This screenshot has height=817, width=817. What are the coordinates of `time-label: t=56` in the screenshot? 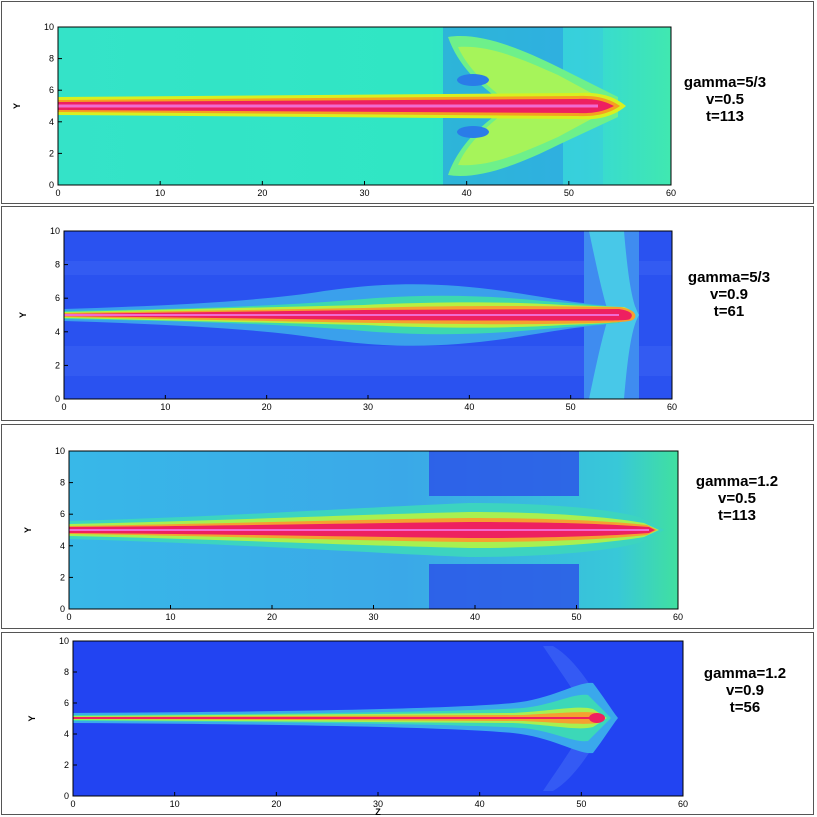 It's located at (745, 707).